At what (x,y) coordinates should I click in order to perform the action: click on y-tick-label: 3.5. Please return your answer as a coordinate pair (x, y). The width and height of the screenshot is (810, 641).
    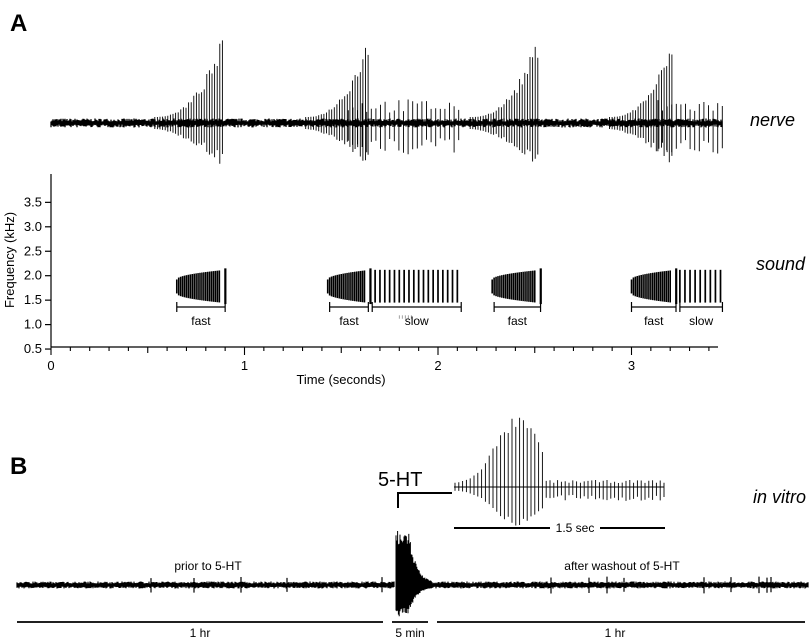
    Looking at the image, I should click on (33, 201).